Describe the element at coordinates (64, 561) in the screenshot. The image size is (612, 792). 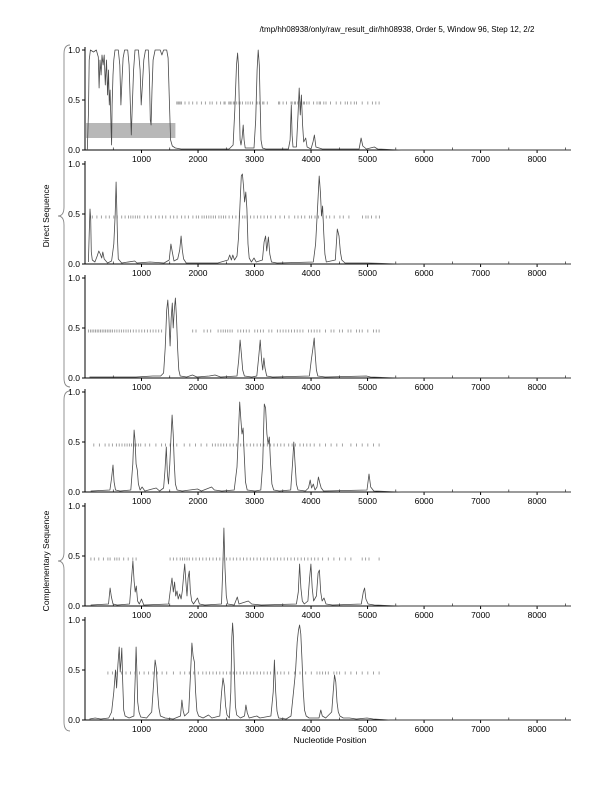
I see `complementary-sequence-brace` at that location.